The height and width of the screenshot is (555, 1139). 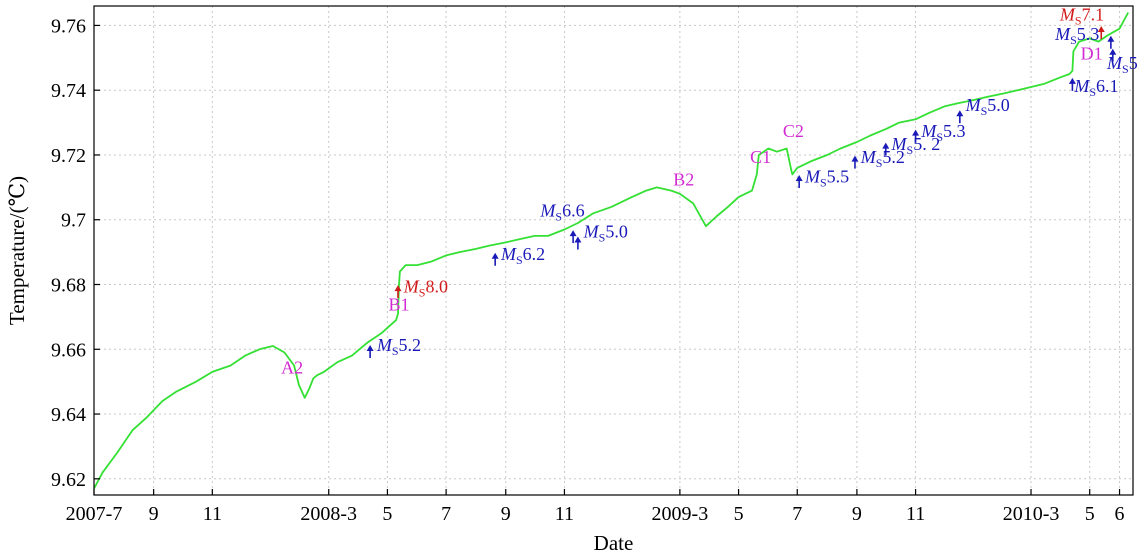 What do you see at coordinates (1031, 514) in the screenshot?
I see `x-tick-label: 2010-3` at bounding box center [1031, 514].